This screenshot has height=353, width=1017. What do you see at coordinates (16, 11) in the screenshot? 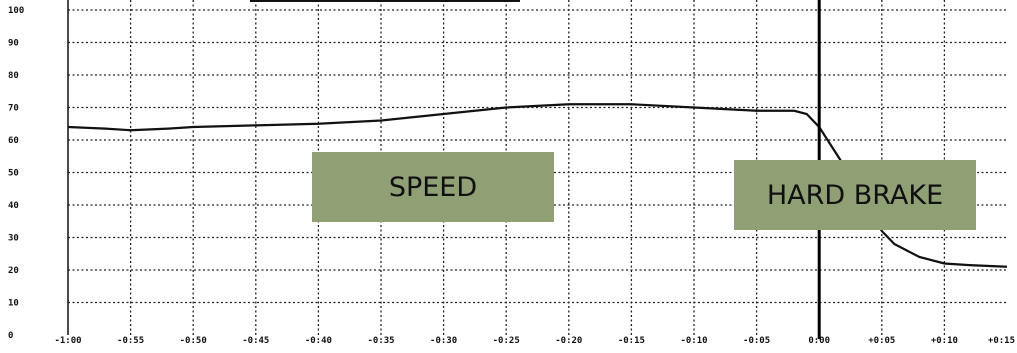
I see `y-tick-label: 100` at bounding box center [16, 11].